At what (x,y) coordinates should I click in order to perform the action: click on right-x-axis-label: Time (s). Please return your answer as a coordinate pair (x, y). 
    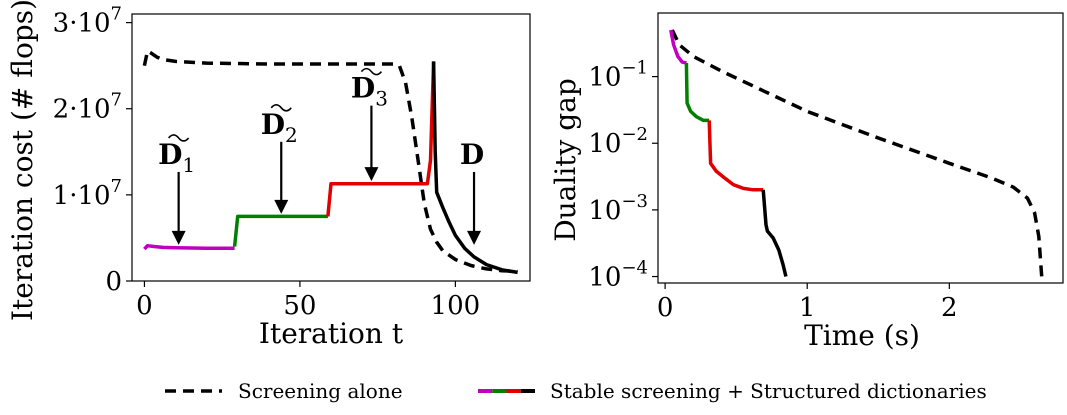
    Looking at the image, I should click on (862, 335).